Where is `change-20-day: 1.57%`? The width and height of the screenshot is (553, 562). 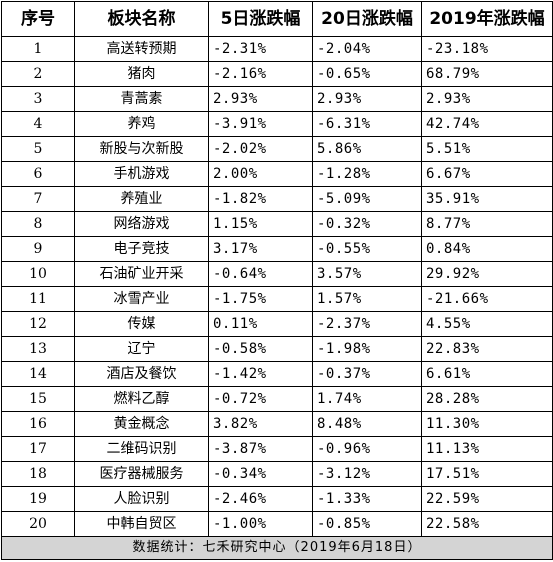
change-20-day: 1.57% is located at coordinates (367, 299).